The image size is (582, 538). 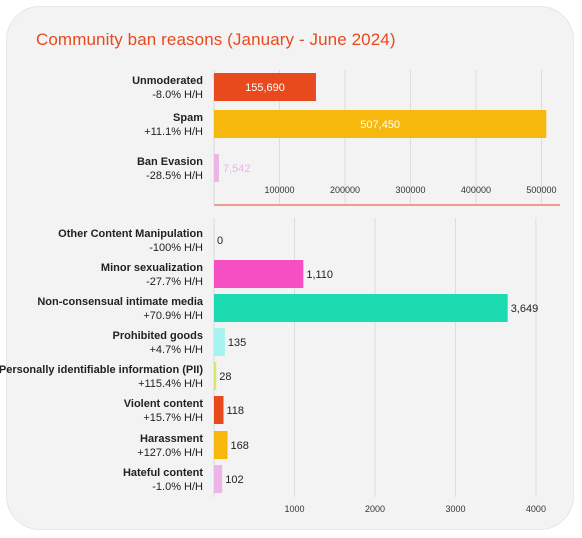 I want to click on category-change: +4.7% H/H, so click(x=177, y=350).